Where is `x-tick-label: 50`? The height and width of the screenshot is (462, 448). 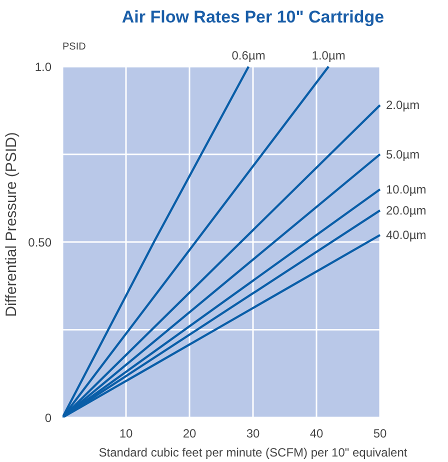
x-tick-label: 50 is located at coordinates (380, 433).